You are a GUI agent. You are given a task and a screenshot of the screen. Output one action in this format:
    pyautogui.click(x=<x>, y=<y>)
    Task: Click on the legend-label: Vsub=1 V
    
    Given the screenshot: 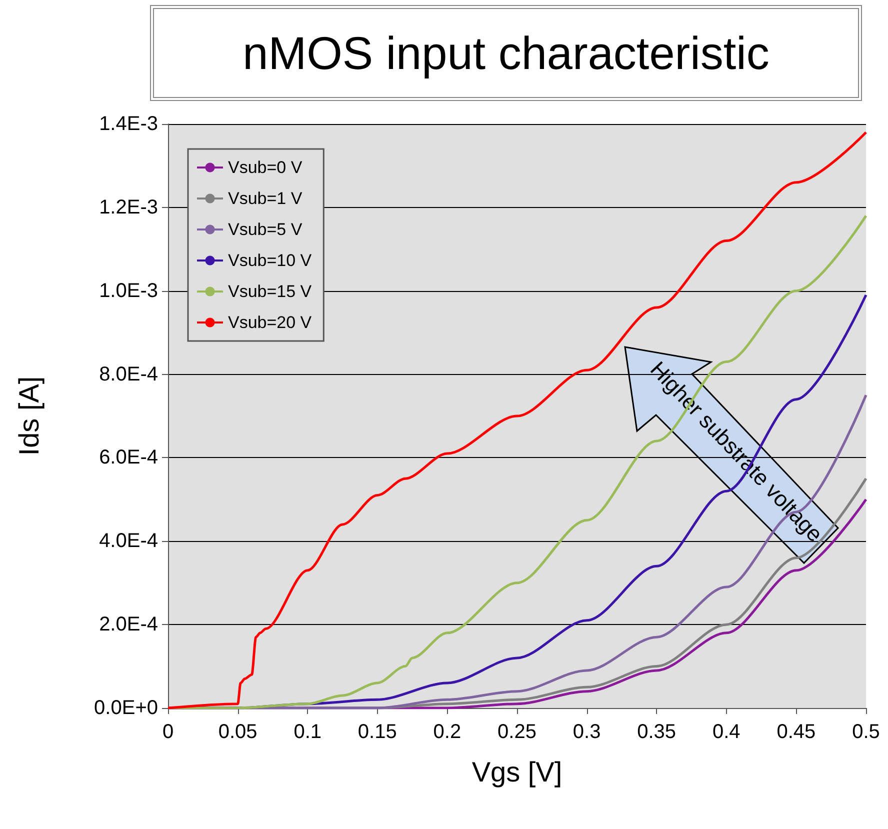 What is the action you would take?
    pyautogui.click(x=265, y=198)
    